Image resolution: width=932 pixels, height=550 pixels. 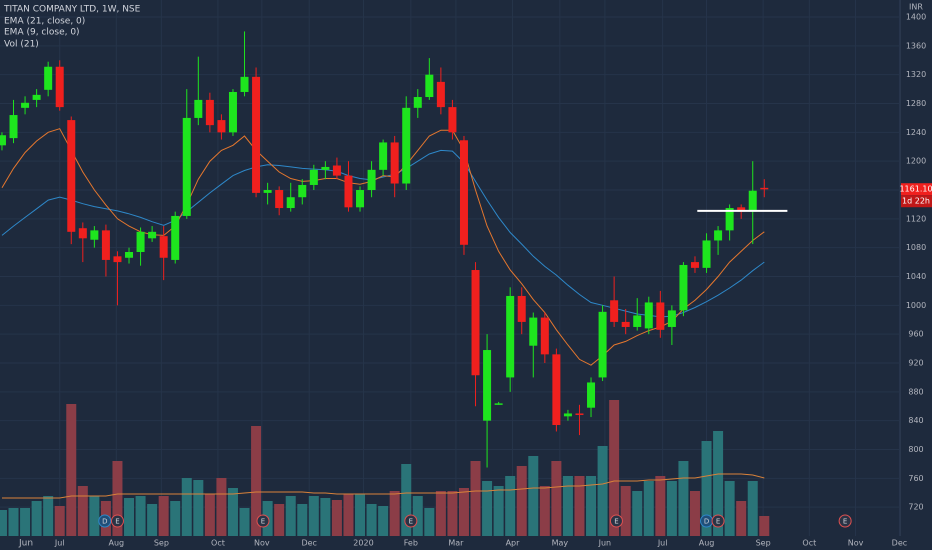 I want to click on chart-title: TITAN COMPANY LTD, 1W, NSE, so click(x=72, y=10).